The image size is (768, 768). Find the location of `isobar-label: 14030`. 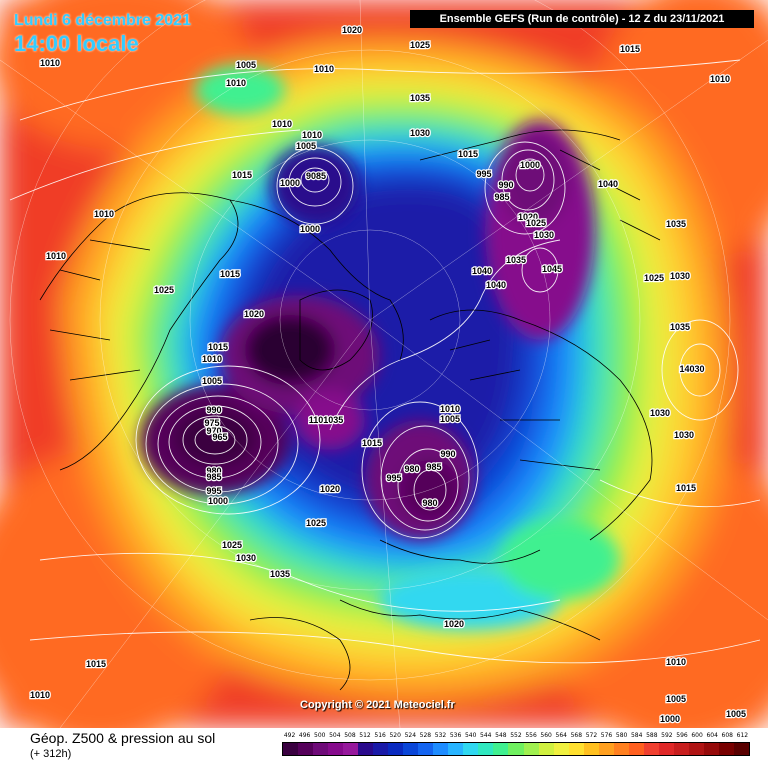

isobar-label: 14030 is located at coordinates (691, 369).